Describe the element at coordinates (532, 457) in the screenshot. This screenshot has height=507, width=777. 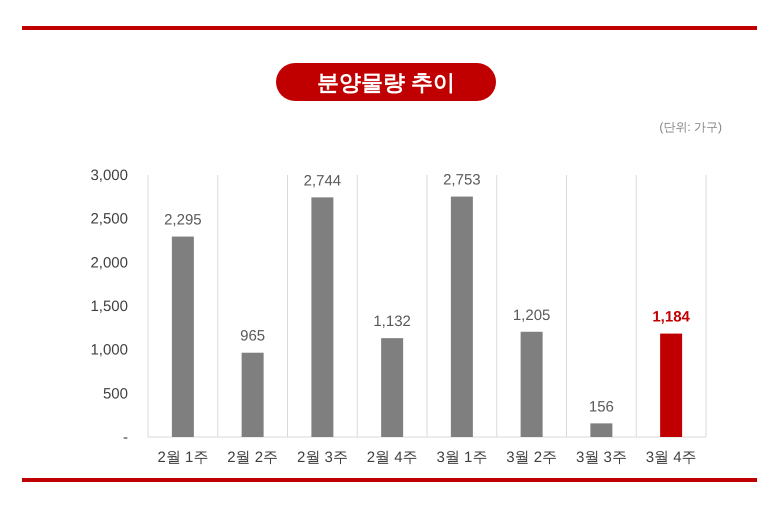
I see `x-tick-label: 3월 2주` at that location.